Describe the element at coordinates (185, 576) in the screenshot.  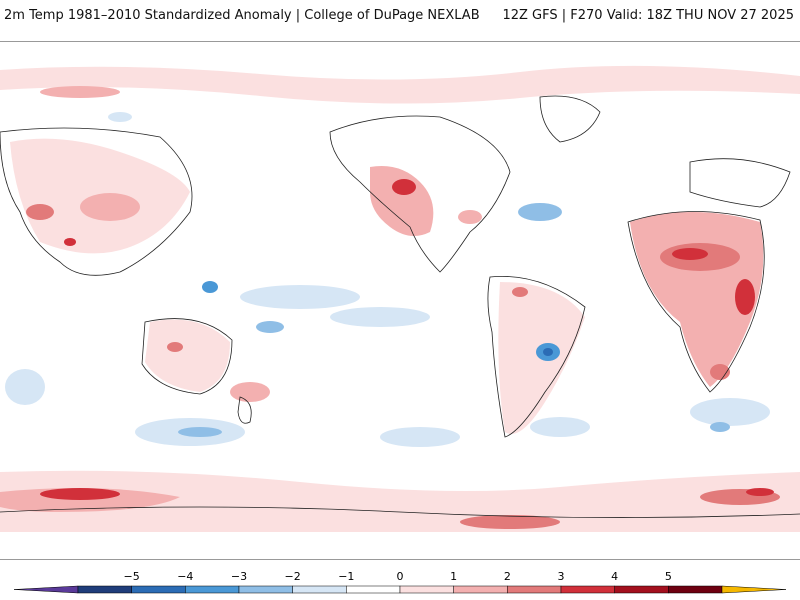
I see `colorbar-tick-label: −4` at that location.